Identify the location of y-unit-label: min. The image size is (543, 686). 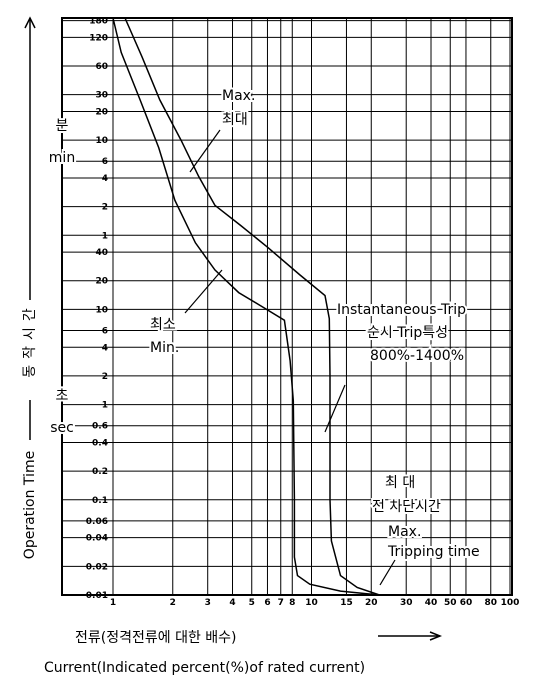
(62, 158).